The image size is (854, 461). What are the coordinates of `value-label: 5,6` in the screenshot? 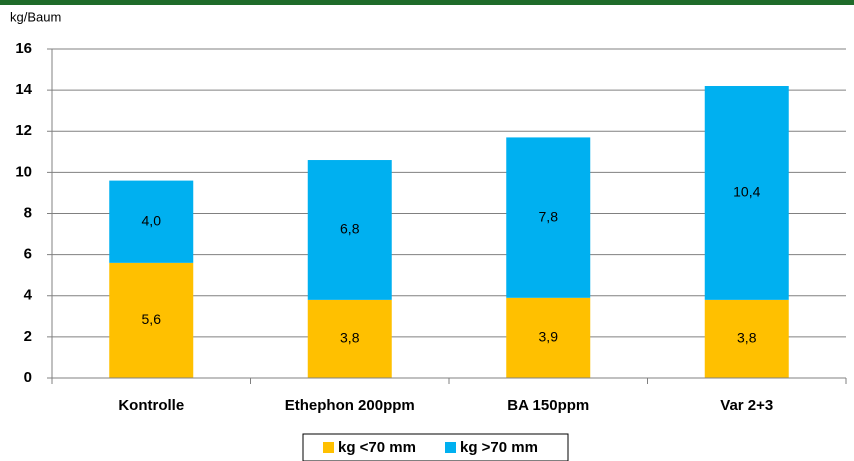 It's located at (152, 319).